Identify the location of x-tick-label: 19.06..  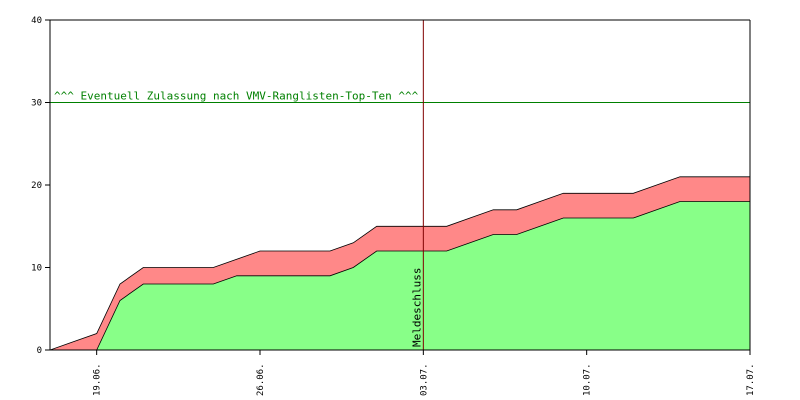
(98, 379).